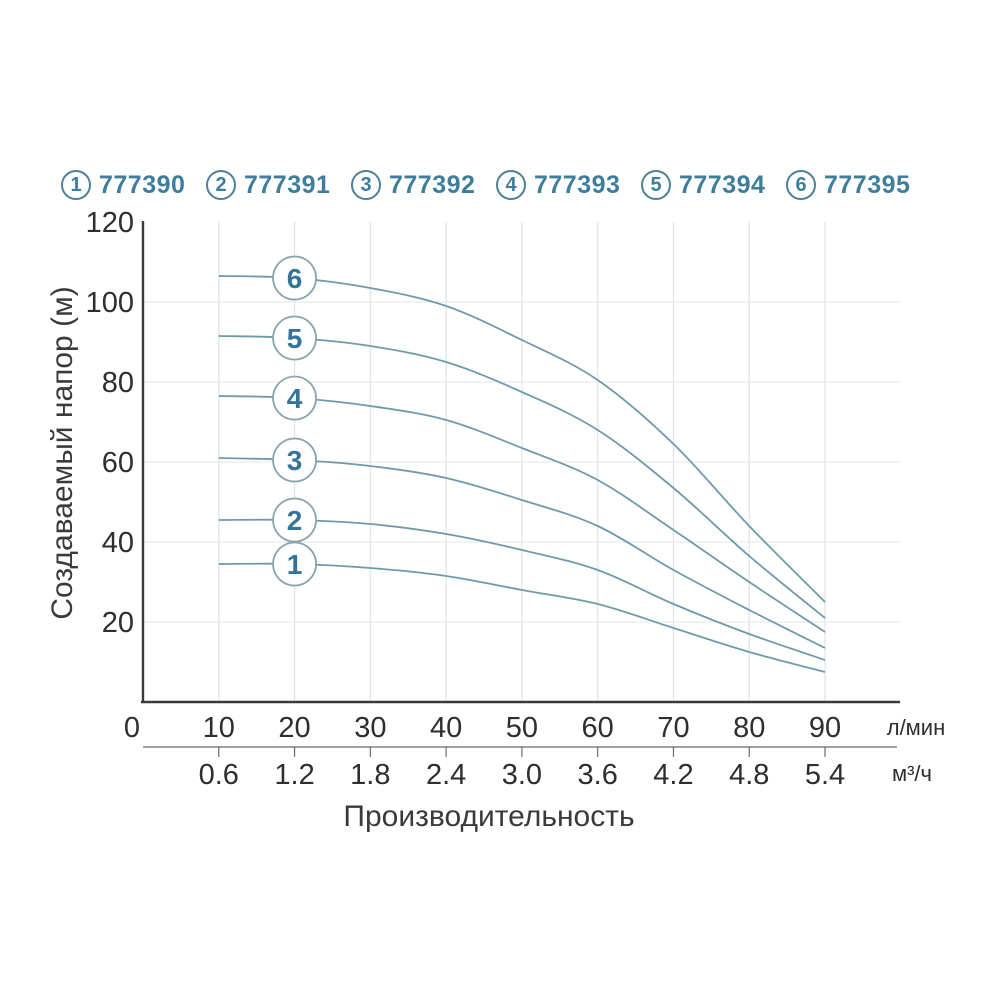 Image resolution: width=1000 pixels, height=1000 pixels. What do you see at coordinates (912, 773) in the screenshot?
I see `x-unit-secondary: м³/ч` at bounding box center [912, 773].